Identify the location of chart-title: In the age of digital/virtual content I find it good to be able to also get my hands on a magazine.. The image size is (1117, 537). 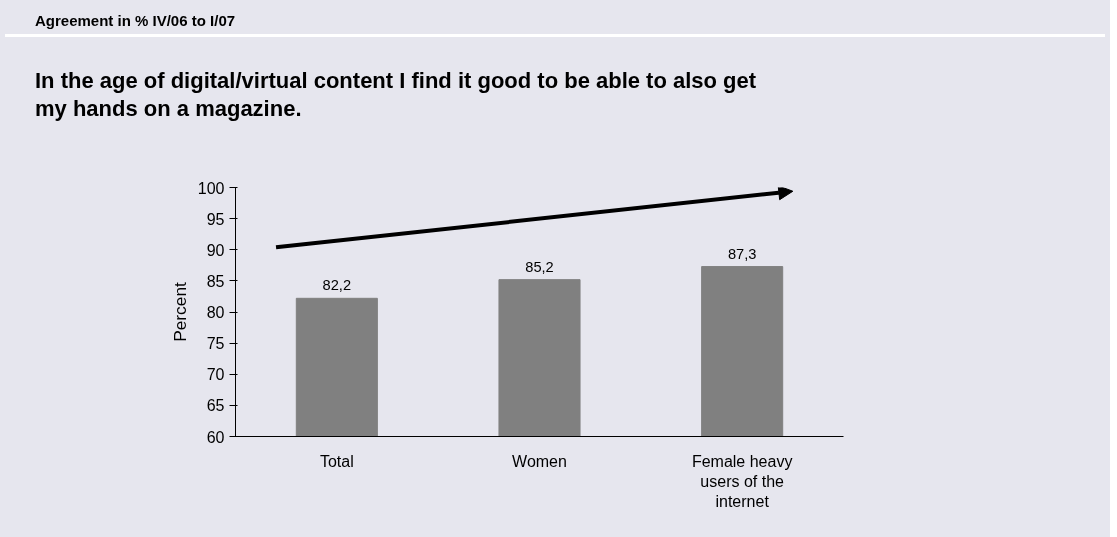
(396, 94).